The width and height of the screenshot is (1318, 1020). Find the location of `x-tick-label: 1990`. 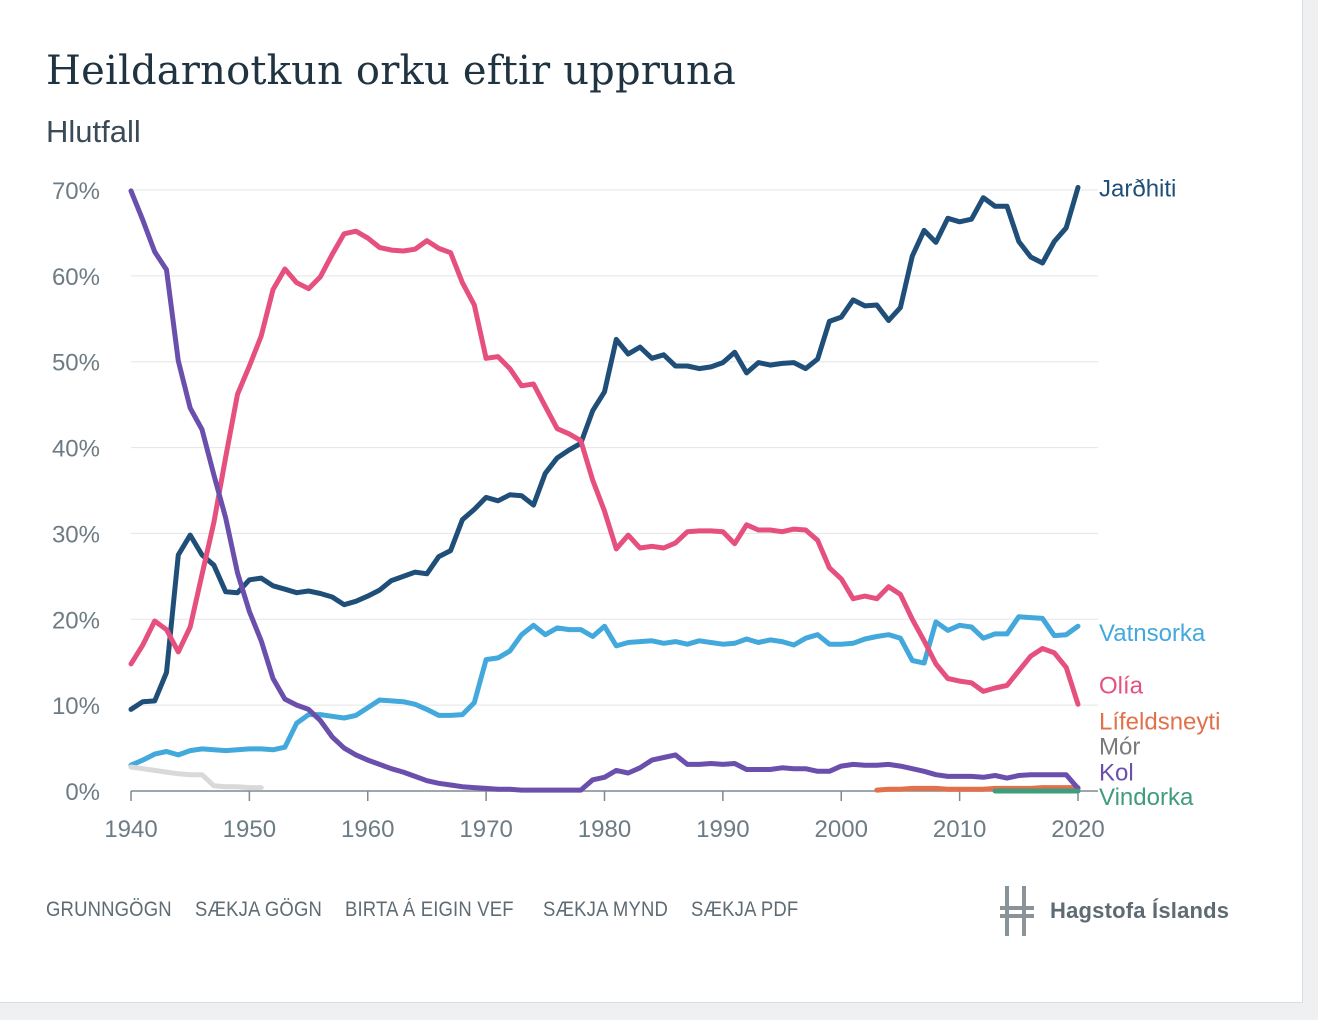

x-tick-label: 1990 is located at coordinates (722, 829).